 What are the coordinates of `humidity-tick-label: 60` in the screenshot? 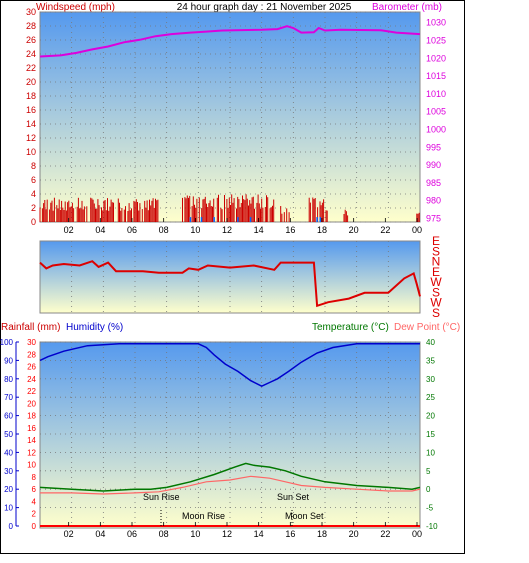 It's located at (8, 416).